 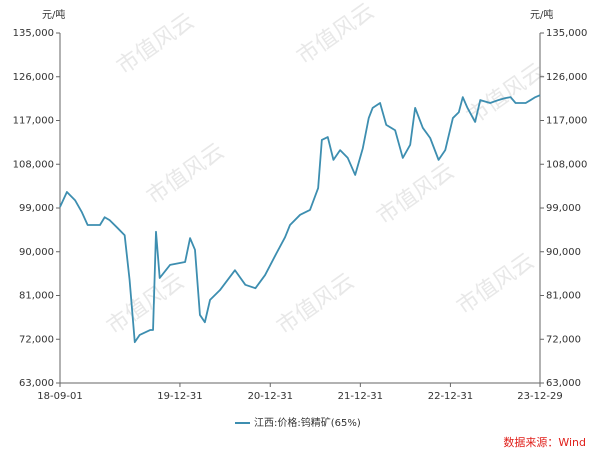 What do you see at coordinates (566, 164) in the screenshot?
I see `y2-tick-label: 108,000` at bounding box center [566, 164].